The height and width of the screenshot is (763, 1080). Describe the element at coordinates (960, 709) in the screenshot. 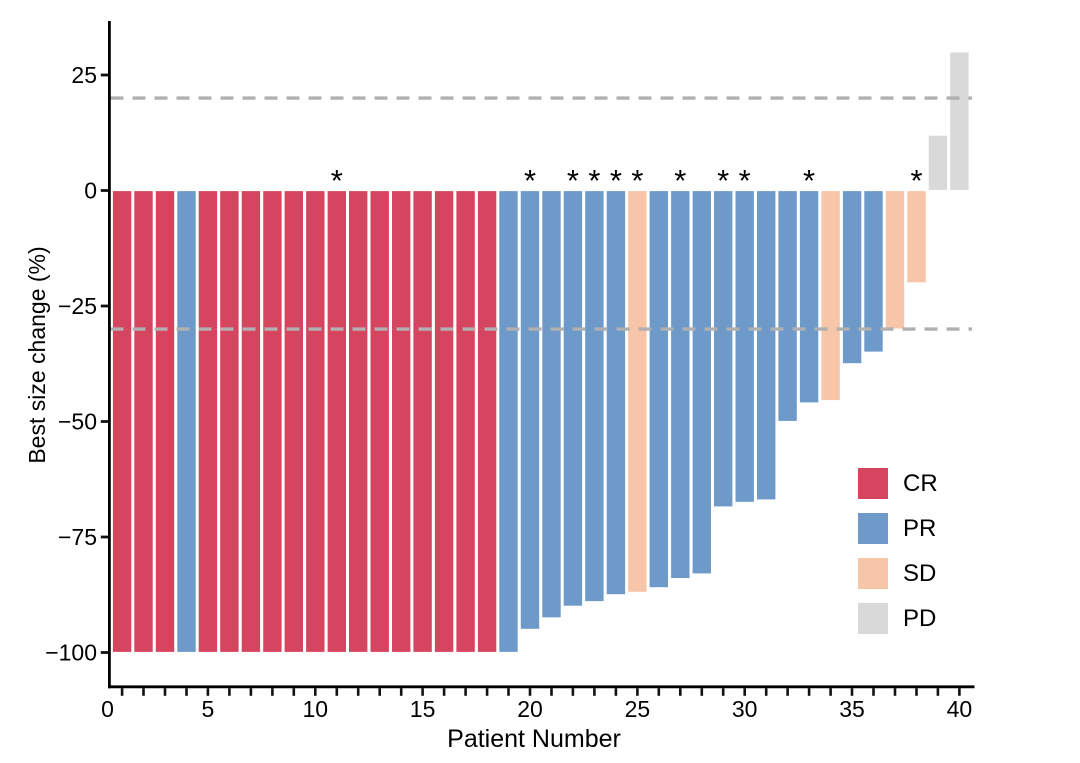

I see `x-tick-label: 40` at that location.